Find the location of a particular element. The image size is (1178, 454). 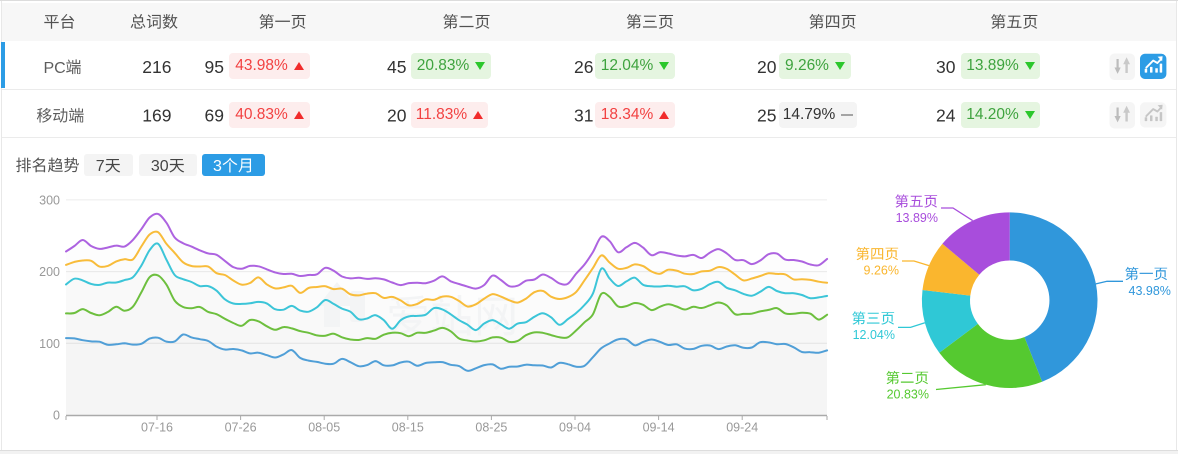

svg-text: 24 is located at coordinates (946, 116).